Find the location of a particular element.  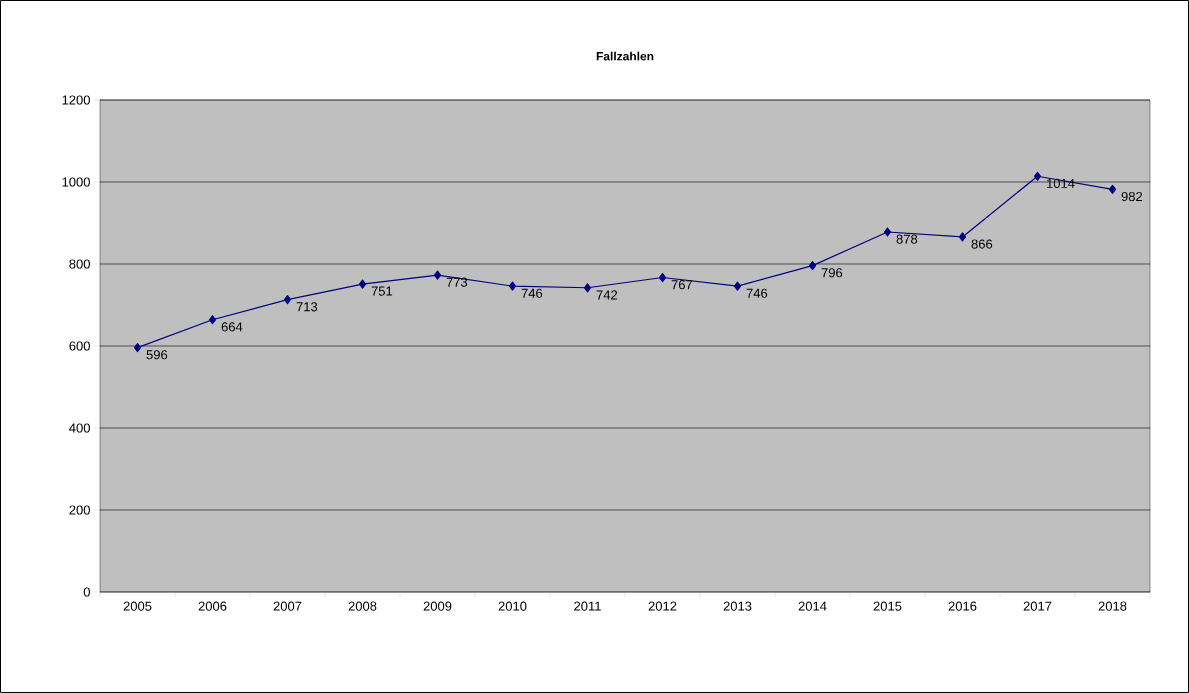

x-tick-label: 2006 is located at coordinates (212, 606).